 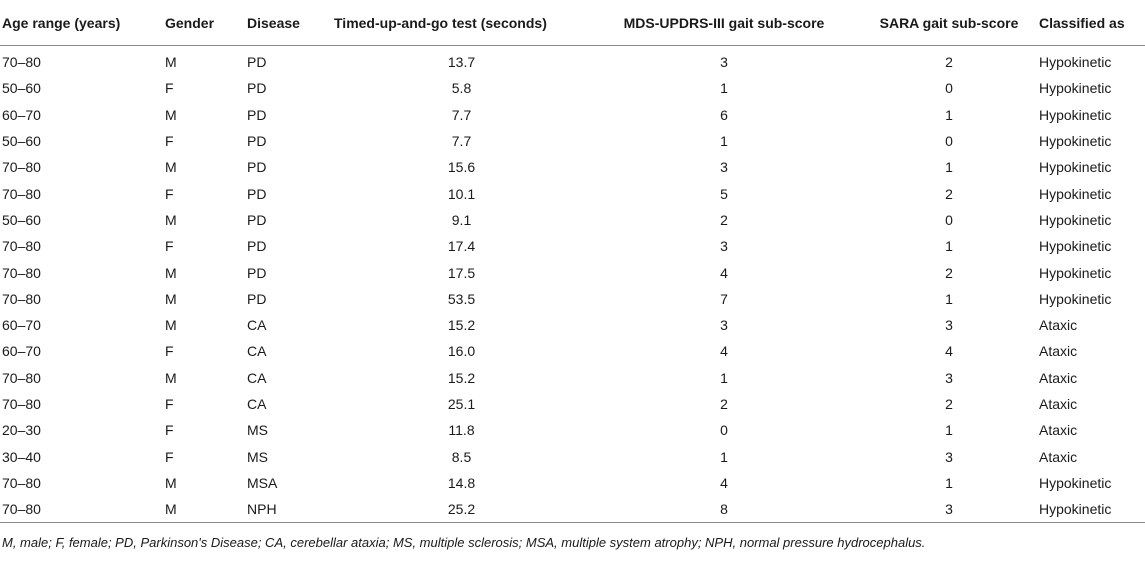 What do you see at coordinates (21, 325) in the screenshot?
I see `cell-age-range: 60–70` at bounding box center [21, 325].